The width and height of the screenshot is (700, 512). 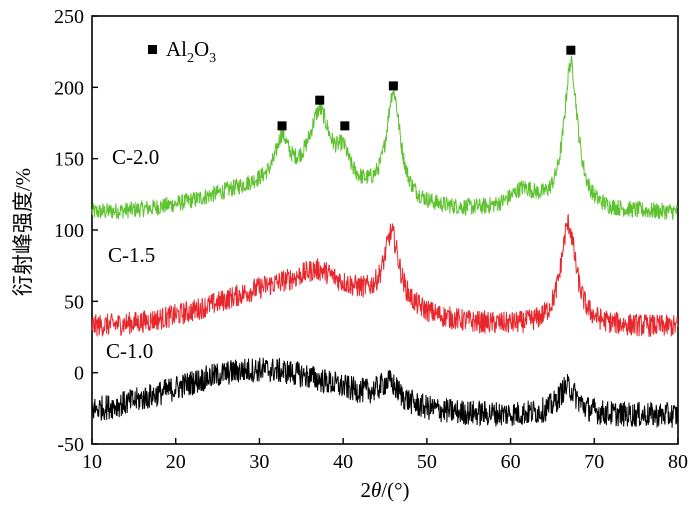 What do you see at coordinates (511, 462) in the screenshot?
I see `x-tick-label: 60` at bounding box center [511, 462].